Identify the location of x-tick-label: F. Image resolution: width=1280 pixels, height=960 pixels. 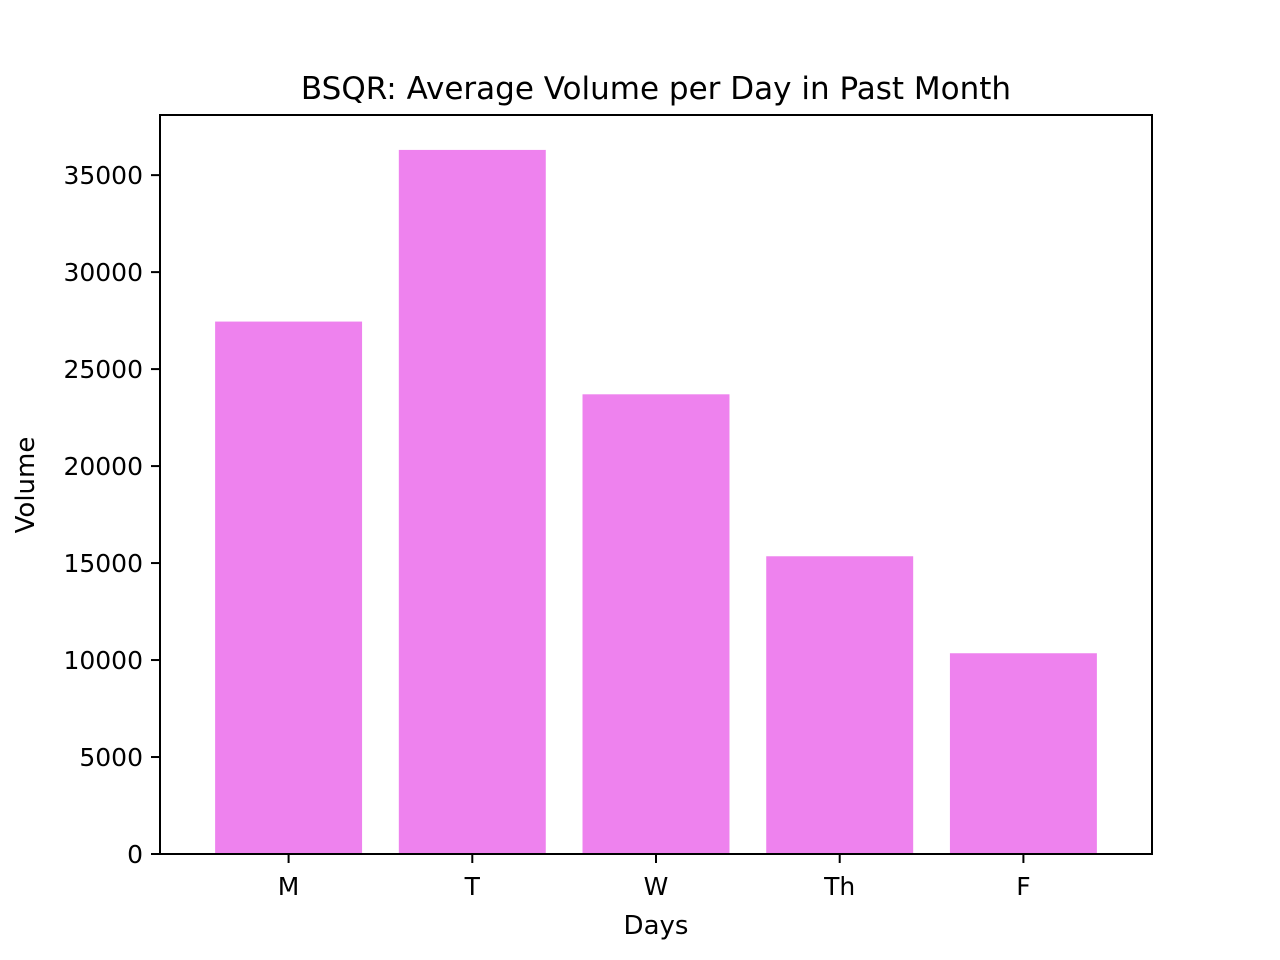
(1023, 886).